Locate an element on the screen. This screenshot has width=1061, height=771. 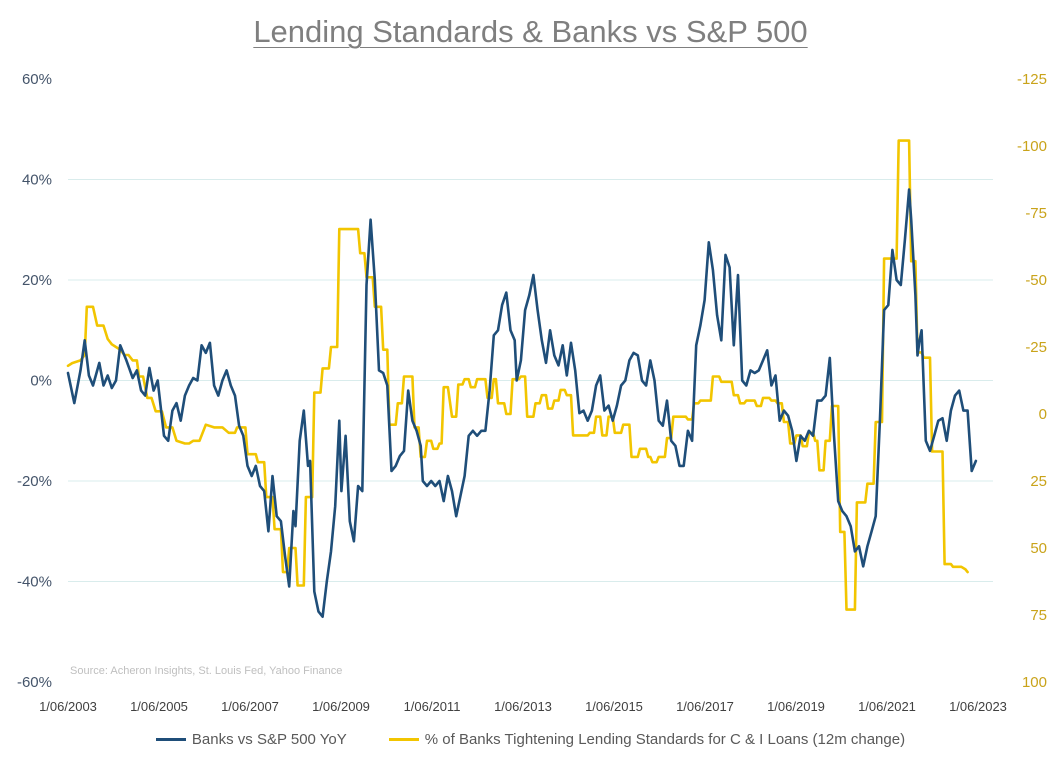
x-tick-label: 1/06/2013 is located at coordinates (523, 706).